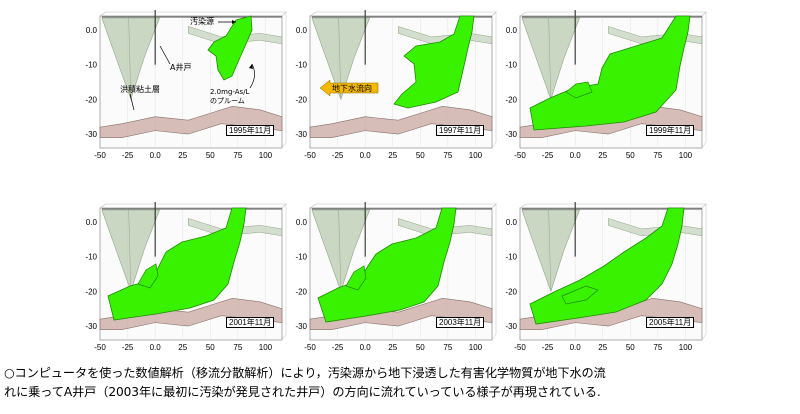 The width and height of the screenshot is (800, 414). Describe the element at coordinates (180, 67) in the screenshot. I see `well-label: A井戸` at that location.